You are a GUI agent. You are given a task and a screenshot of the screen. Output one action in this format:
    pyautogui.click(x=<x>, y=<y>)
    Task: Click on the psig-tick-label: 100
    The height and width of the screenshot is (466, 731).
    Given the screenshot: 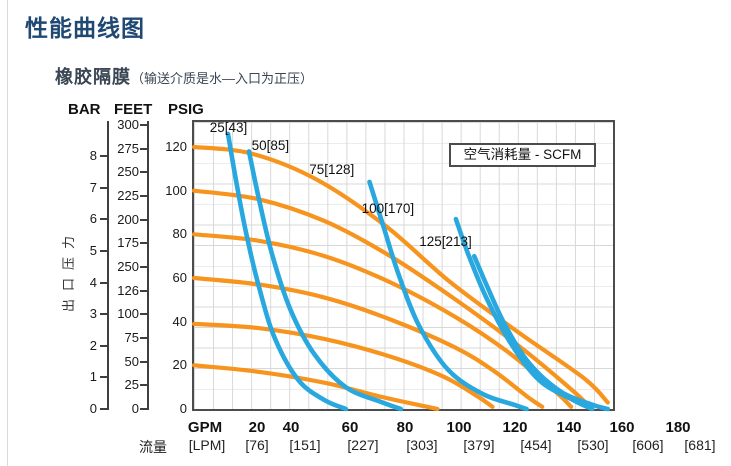 What is the action you would take?
    pyautogui.click(x=176, y=190)
    